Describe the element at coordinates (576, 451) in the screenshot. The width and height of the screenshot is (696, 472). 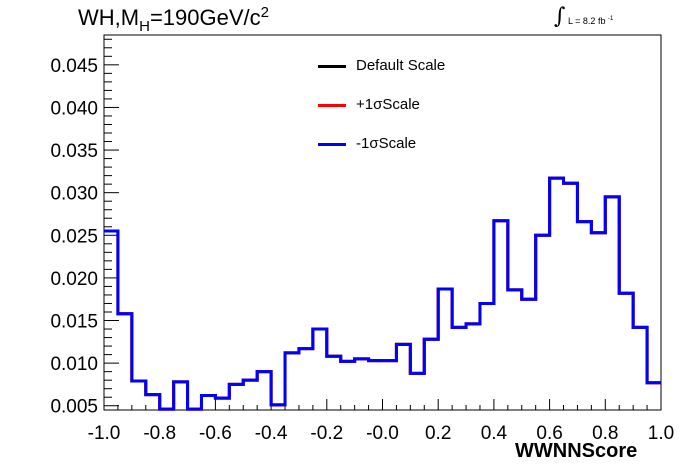
I see `x-axis-title: WWNNScore` at that location.